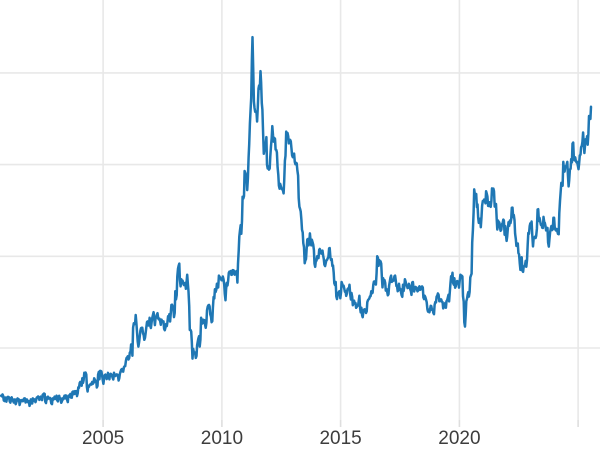 This screenshot has width=600, height=450. I want to click on x-tick-label: 2015, so click(340, 438).